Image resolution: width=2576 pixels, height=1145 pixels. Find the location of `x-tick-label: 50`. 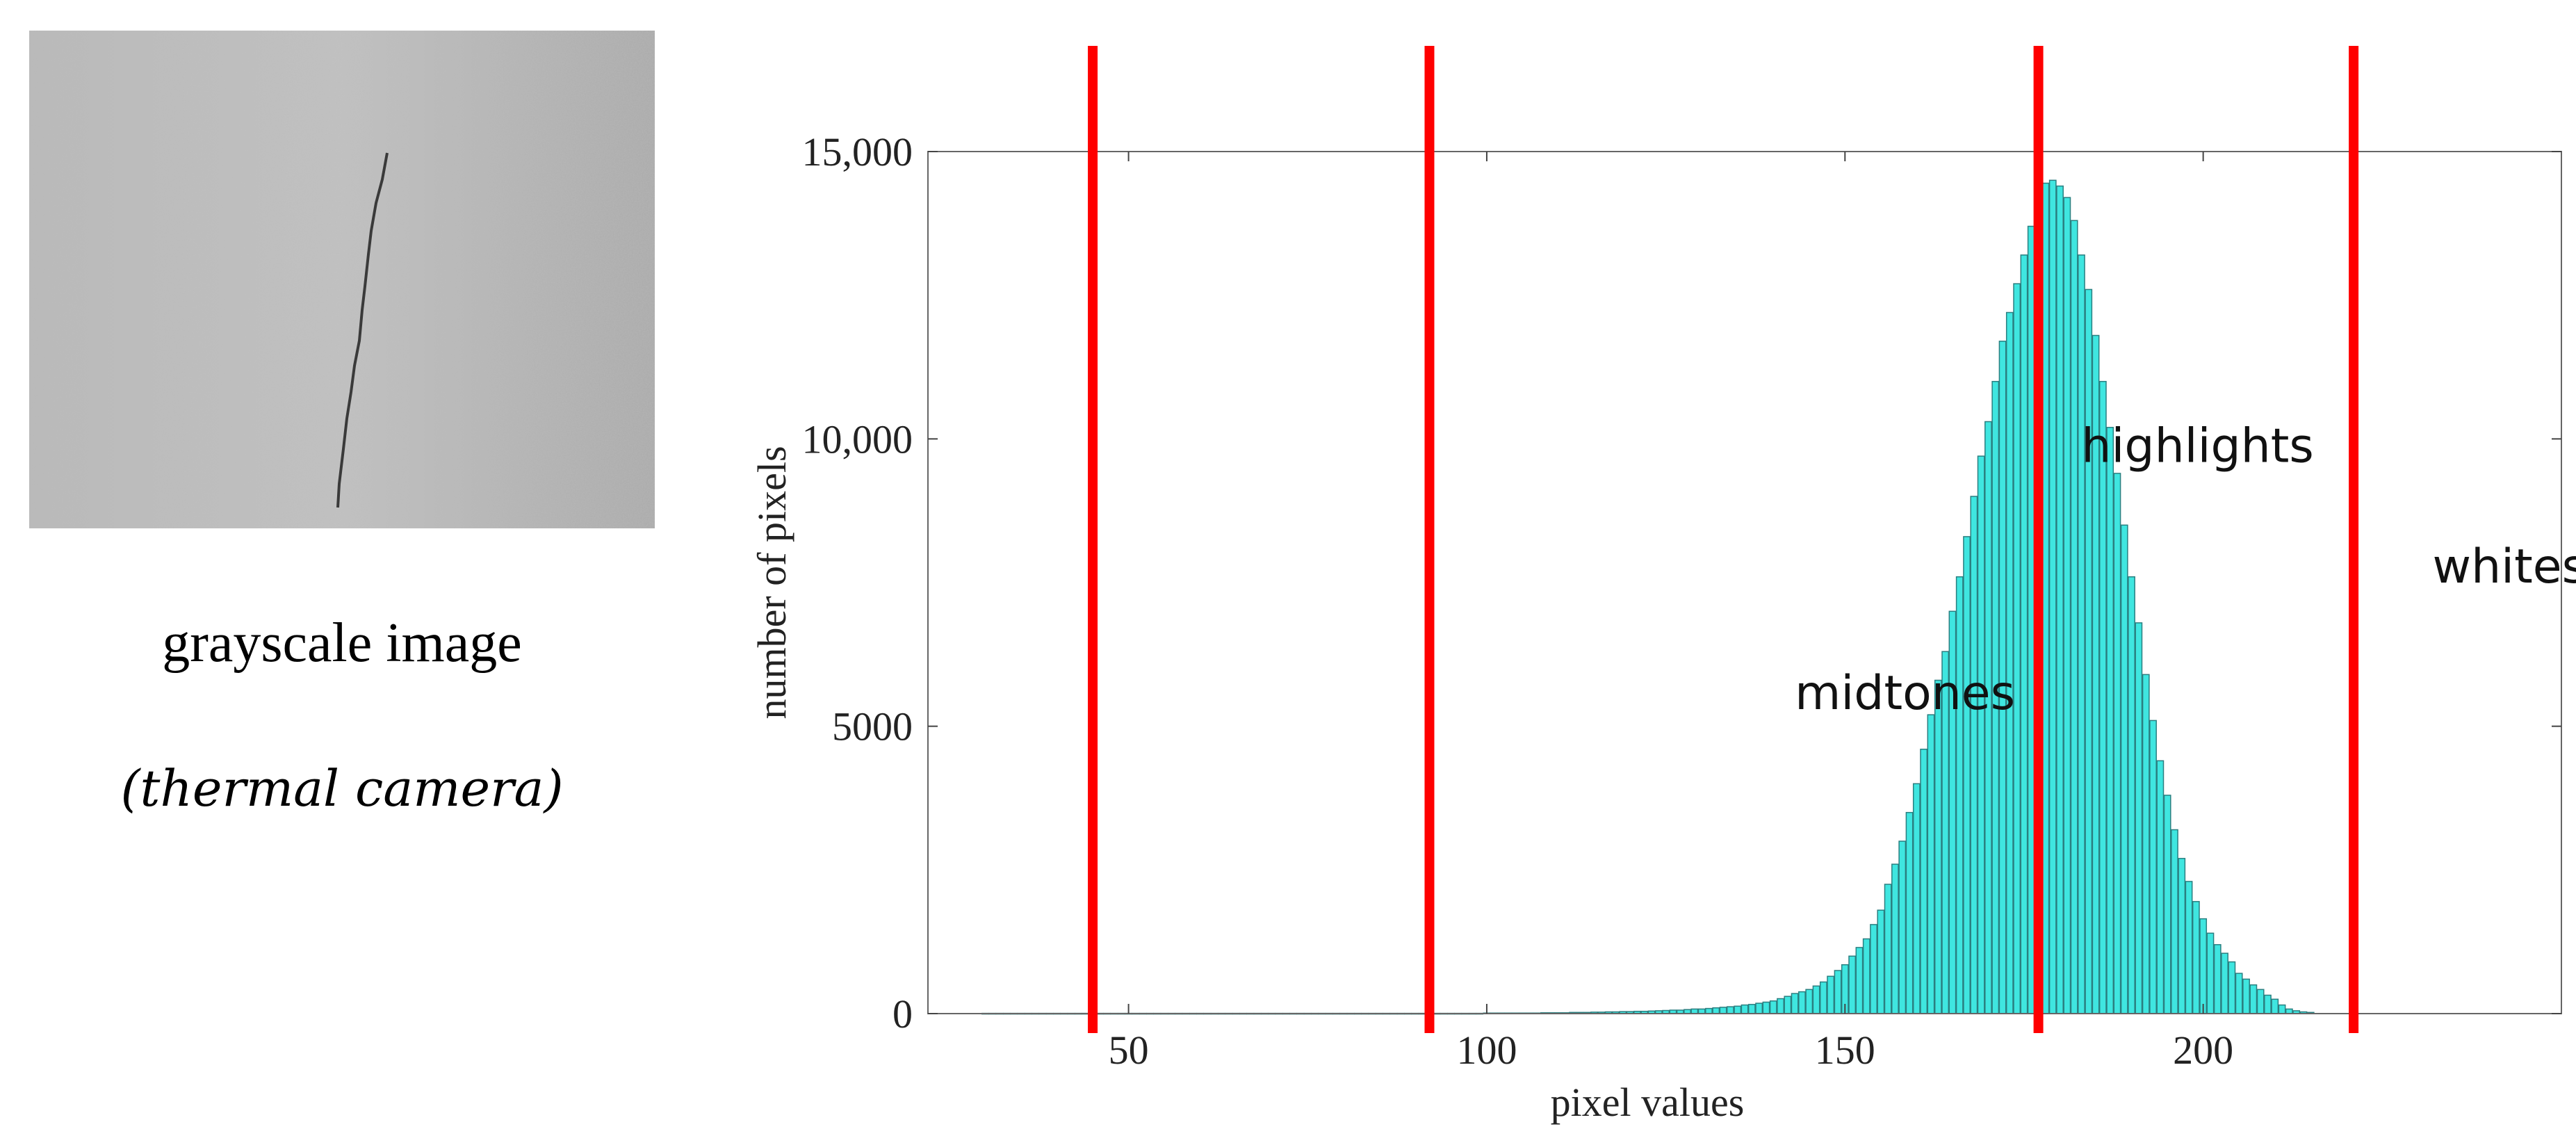

x-tick-label: 50 is located at coordinates (1129, 1050).